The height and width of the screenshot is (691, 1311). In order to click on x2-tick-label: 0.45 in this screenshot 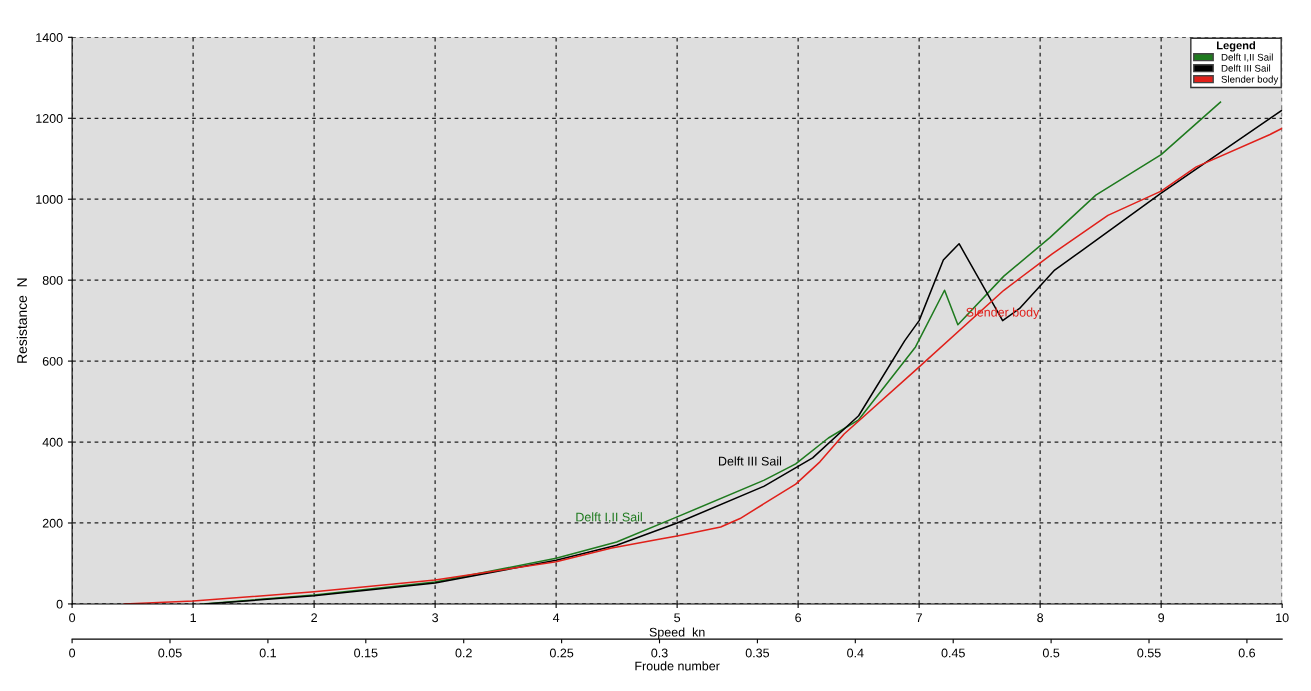, I will do `click(953, 653)`.